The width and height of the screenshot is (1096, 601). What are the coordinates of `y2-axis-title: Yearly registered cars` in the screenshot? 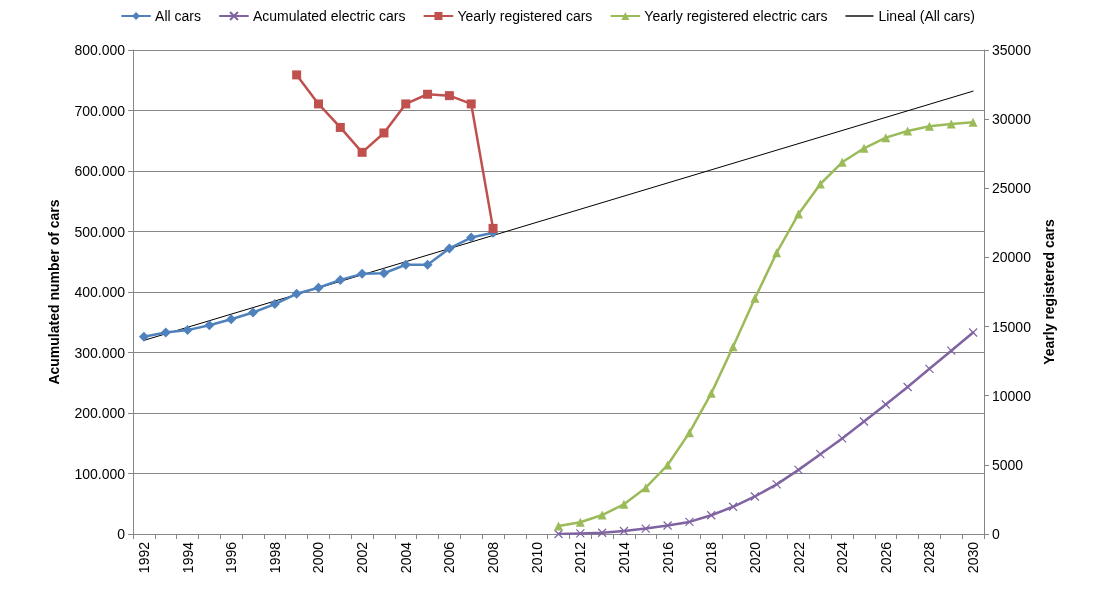 It's located at (1048, 292).